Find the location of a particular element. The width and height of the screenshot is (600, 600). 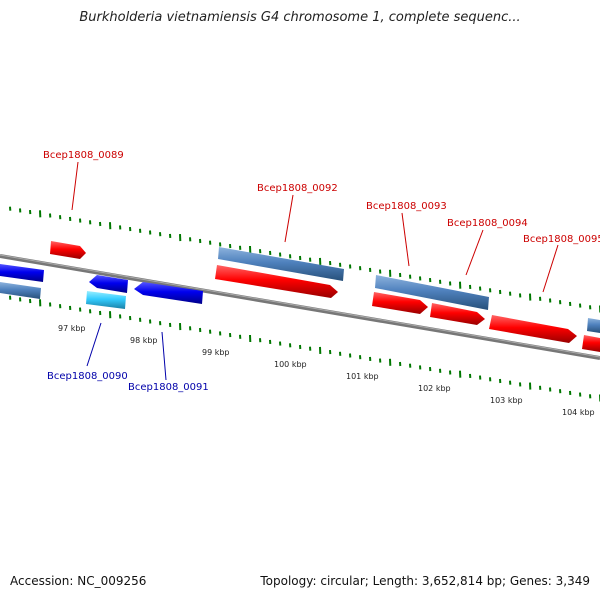

scale-label: 103 kbp is located at coordinates (506, 400).